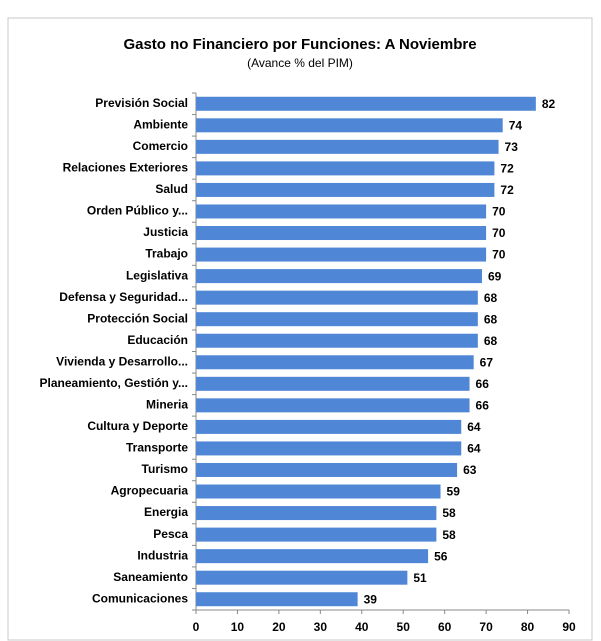 The height and width of the screenshot is (641, 601). I want to click on x-tick-label: 80, so click(528, 627).